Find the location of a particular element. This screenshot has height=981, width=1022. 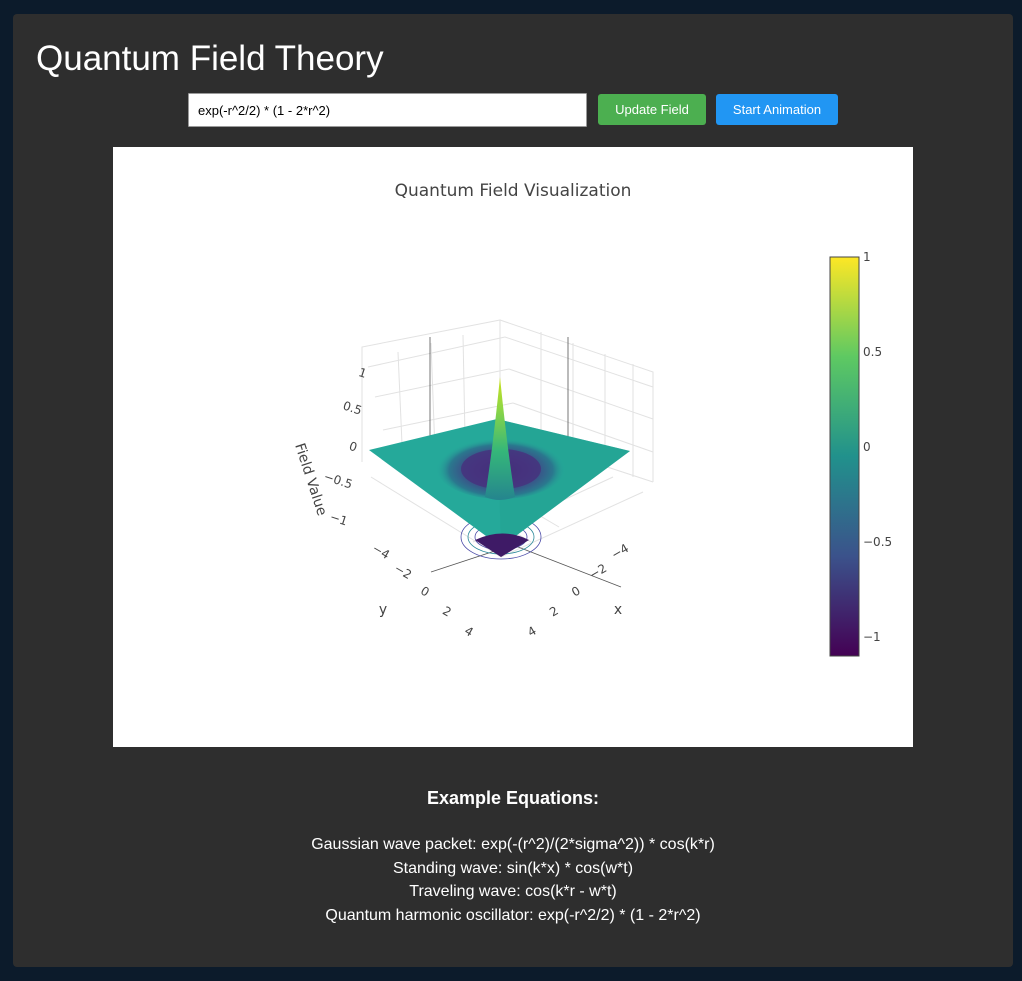

x-tick: 2 is located at coordinates (554, 612).